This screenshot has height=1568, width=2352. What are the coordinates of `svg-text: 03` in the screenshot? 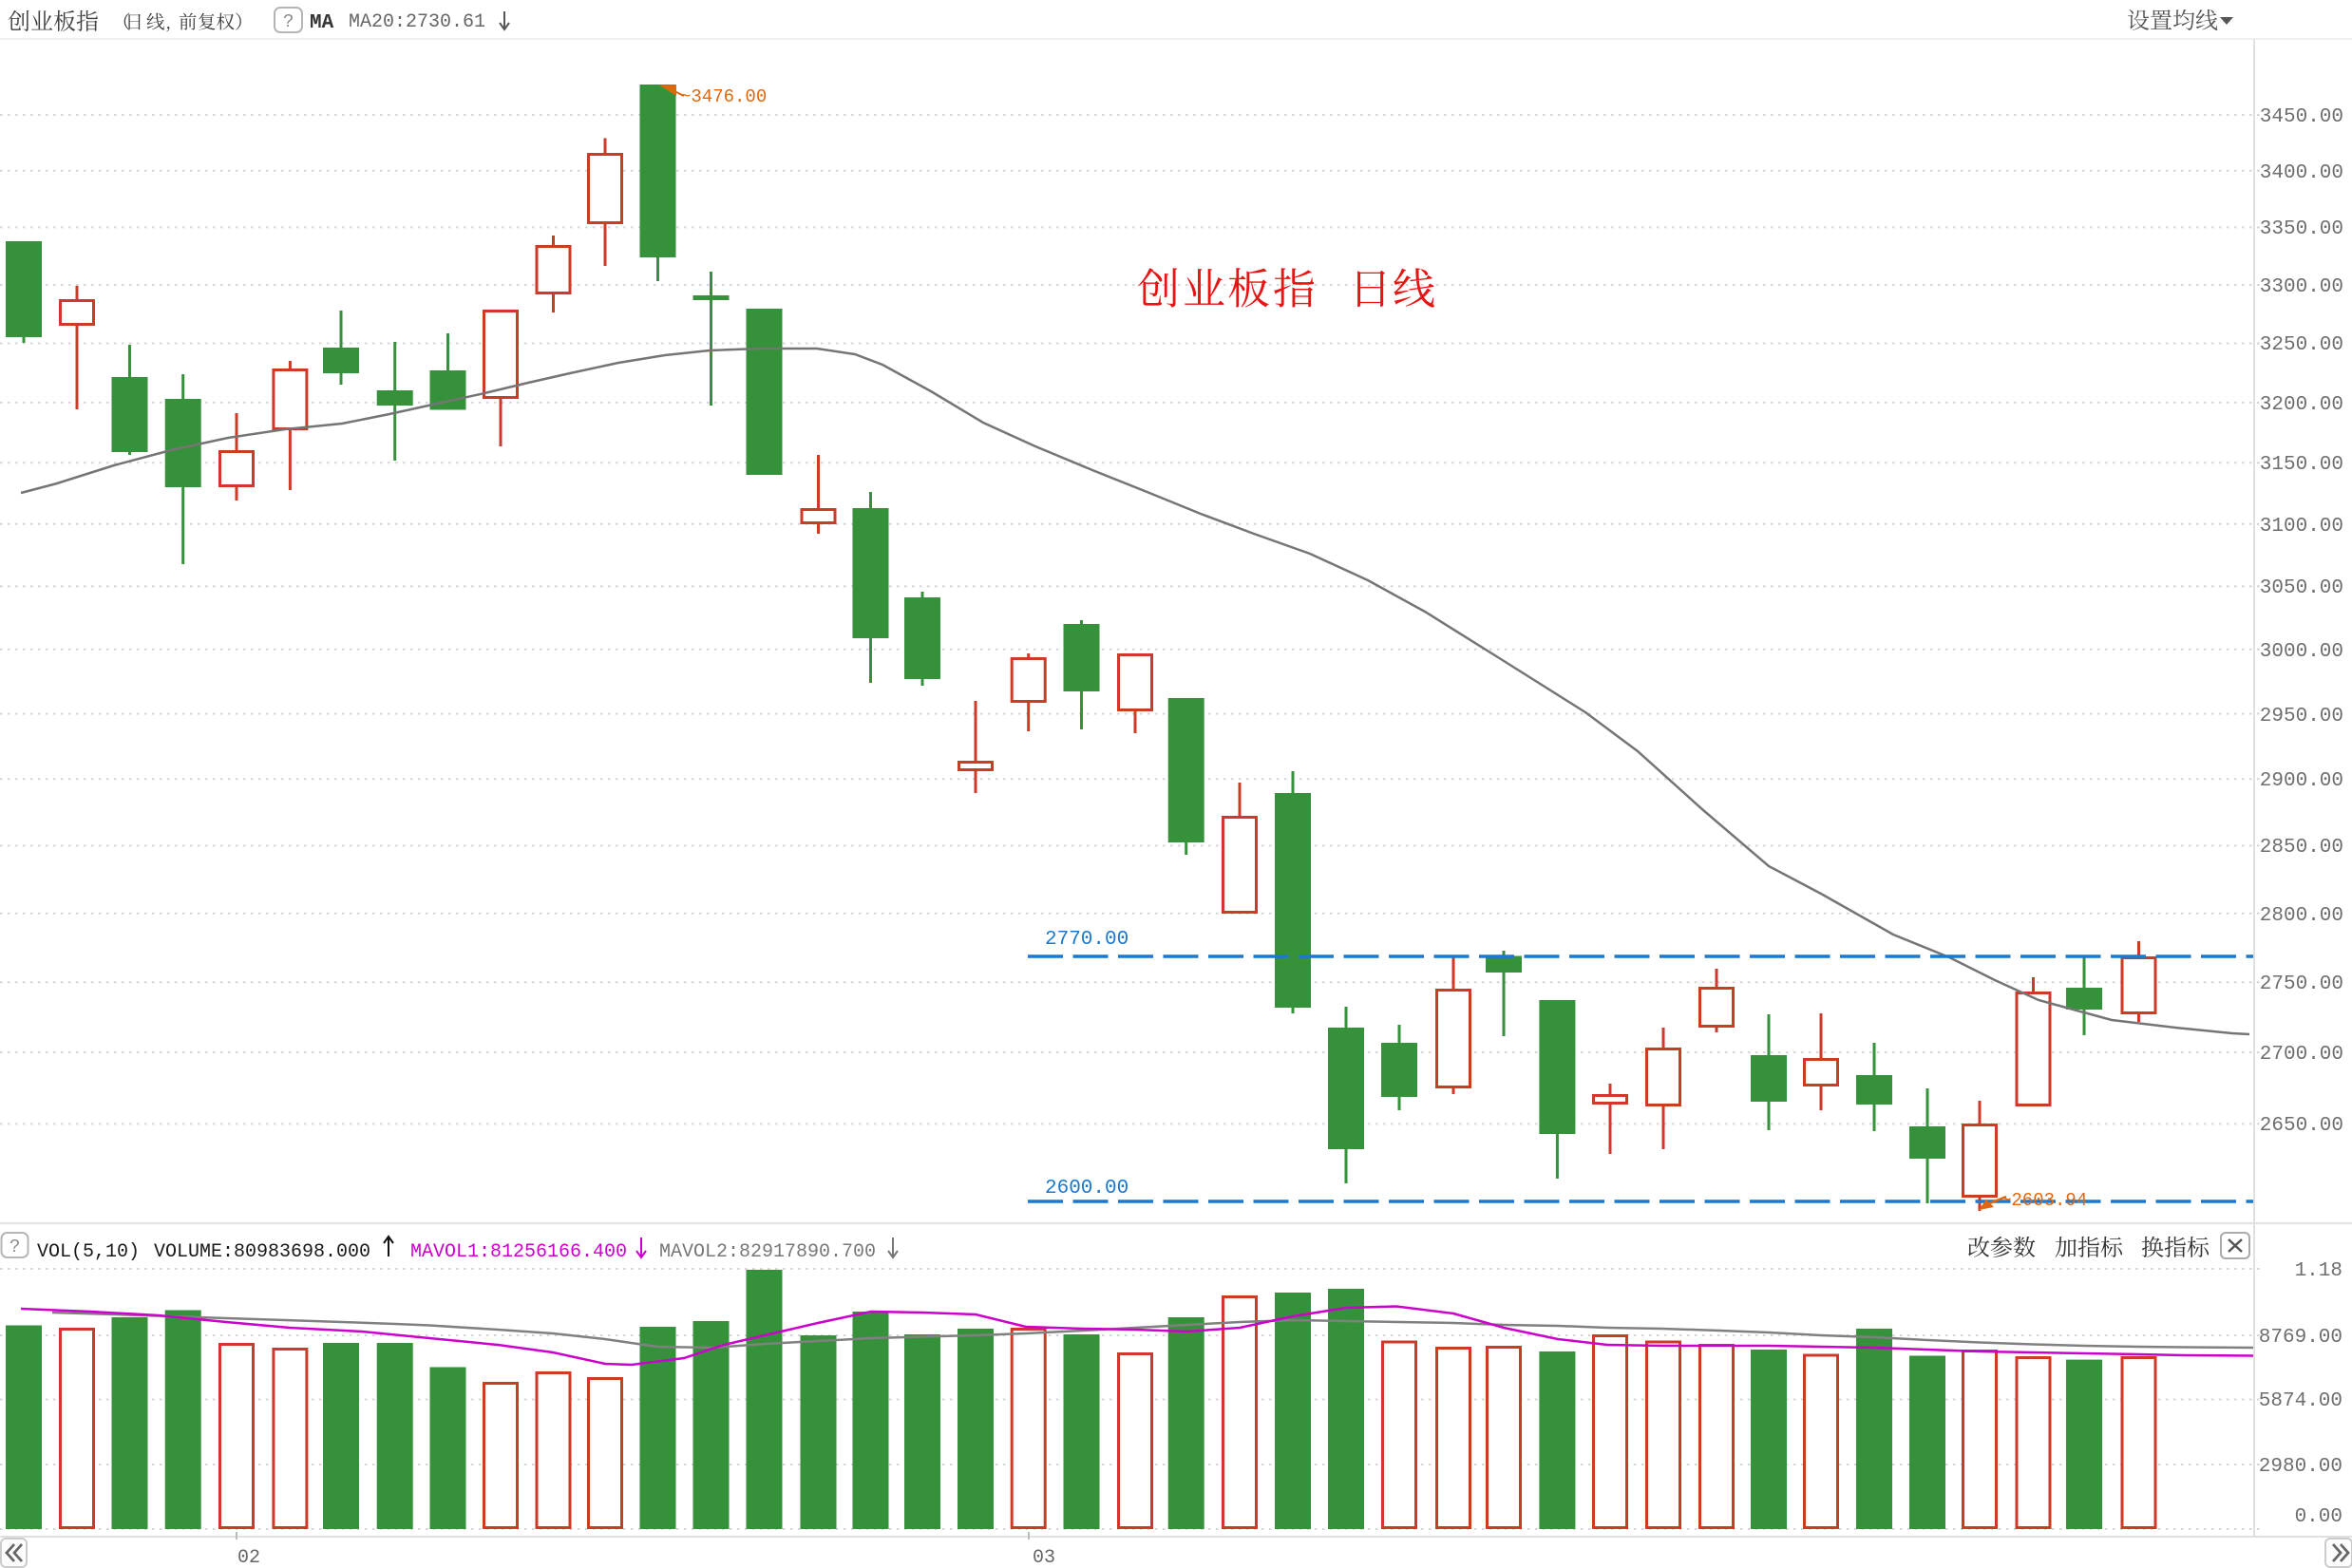 It's located at (1044, 1557).